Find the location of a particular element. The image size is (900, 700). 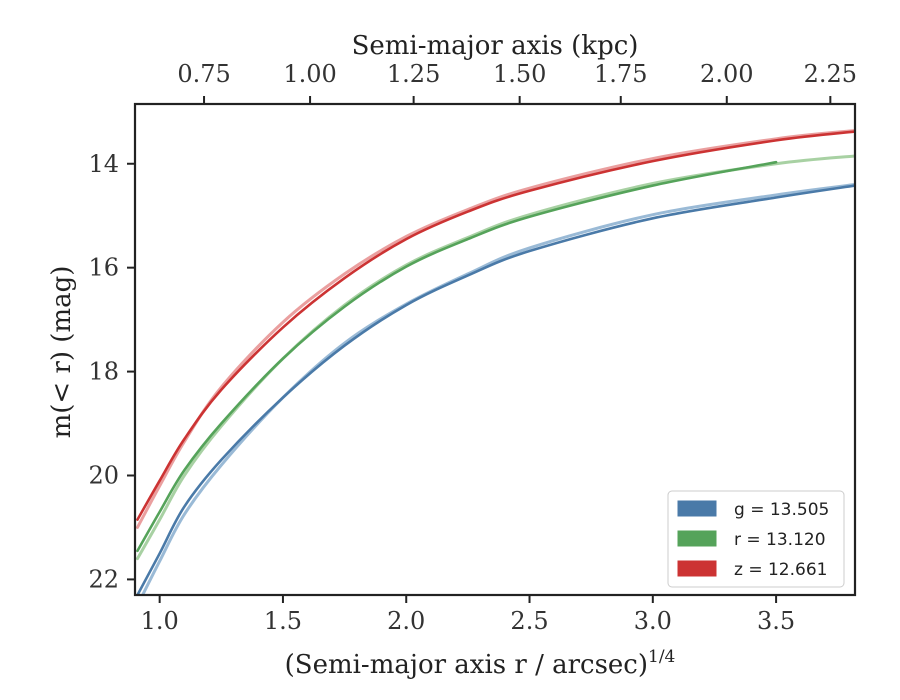

legend-label-g: g = 13.505 is located at coordinates (781, 510).